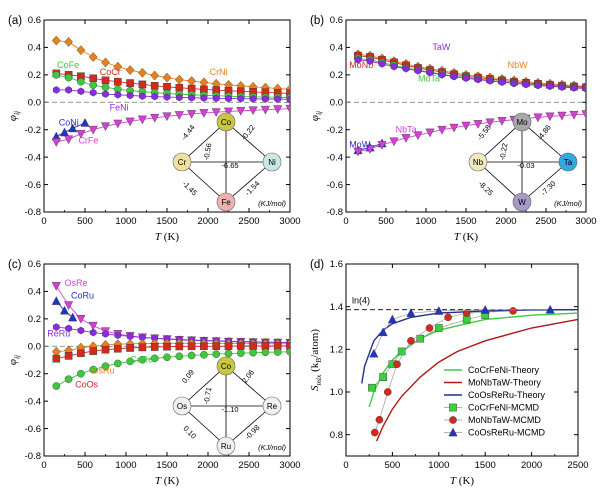 This screenshot has height=493, width=600. I want to click on x-tick-label: 3000, so click(585, 221).